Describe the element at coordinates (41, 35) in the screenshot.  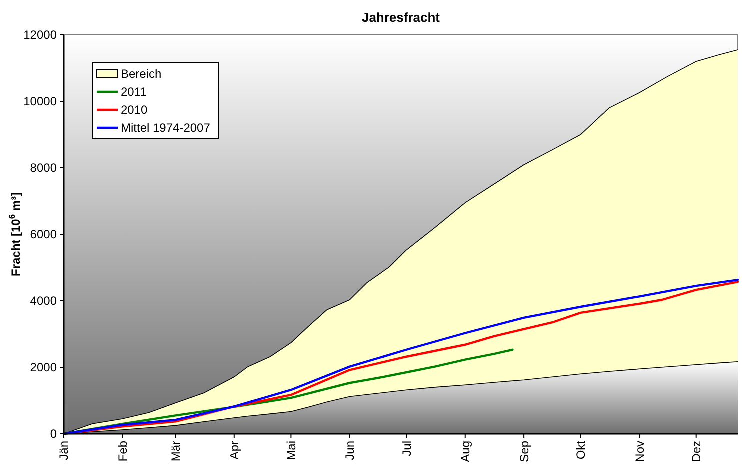
I see `y-tick-label: 12000` at that location.